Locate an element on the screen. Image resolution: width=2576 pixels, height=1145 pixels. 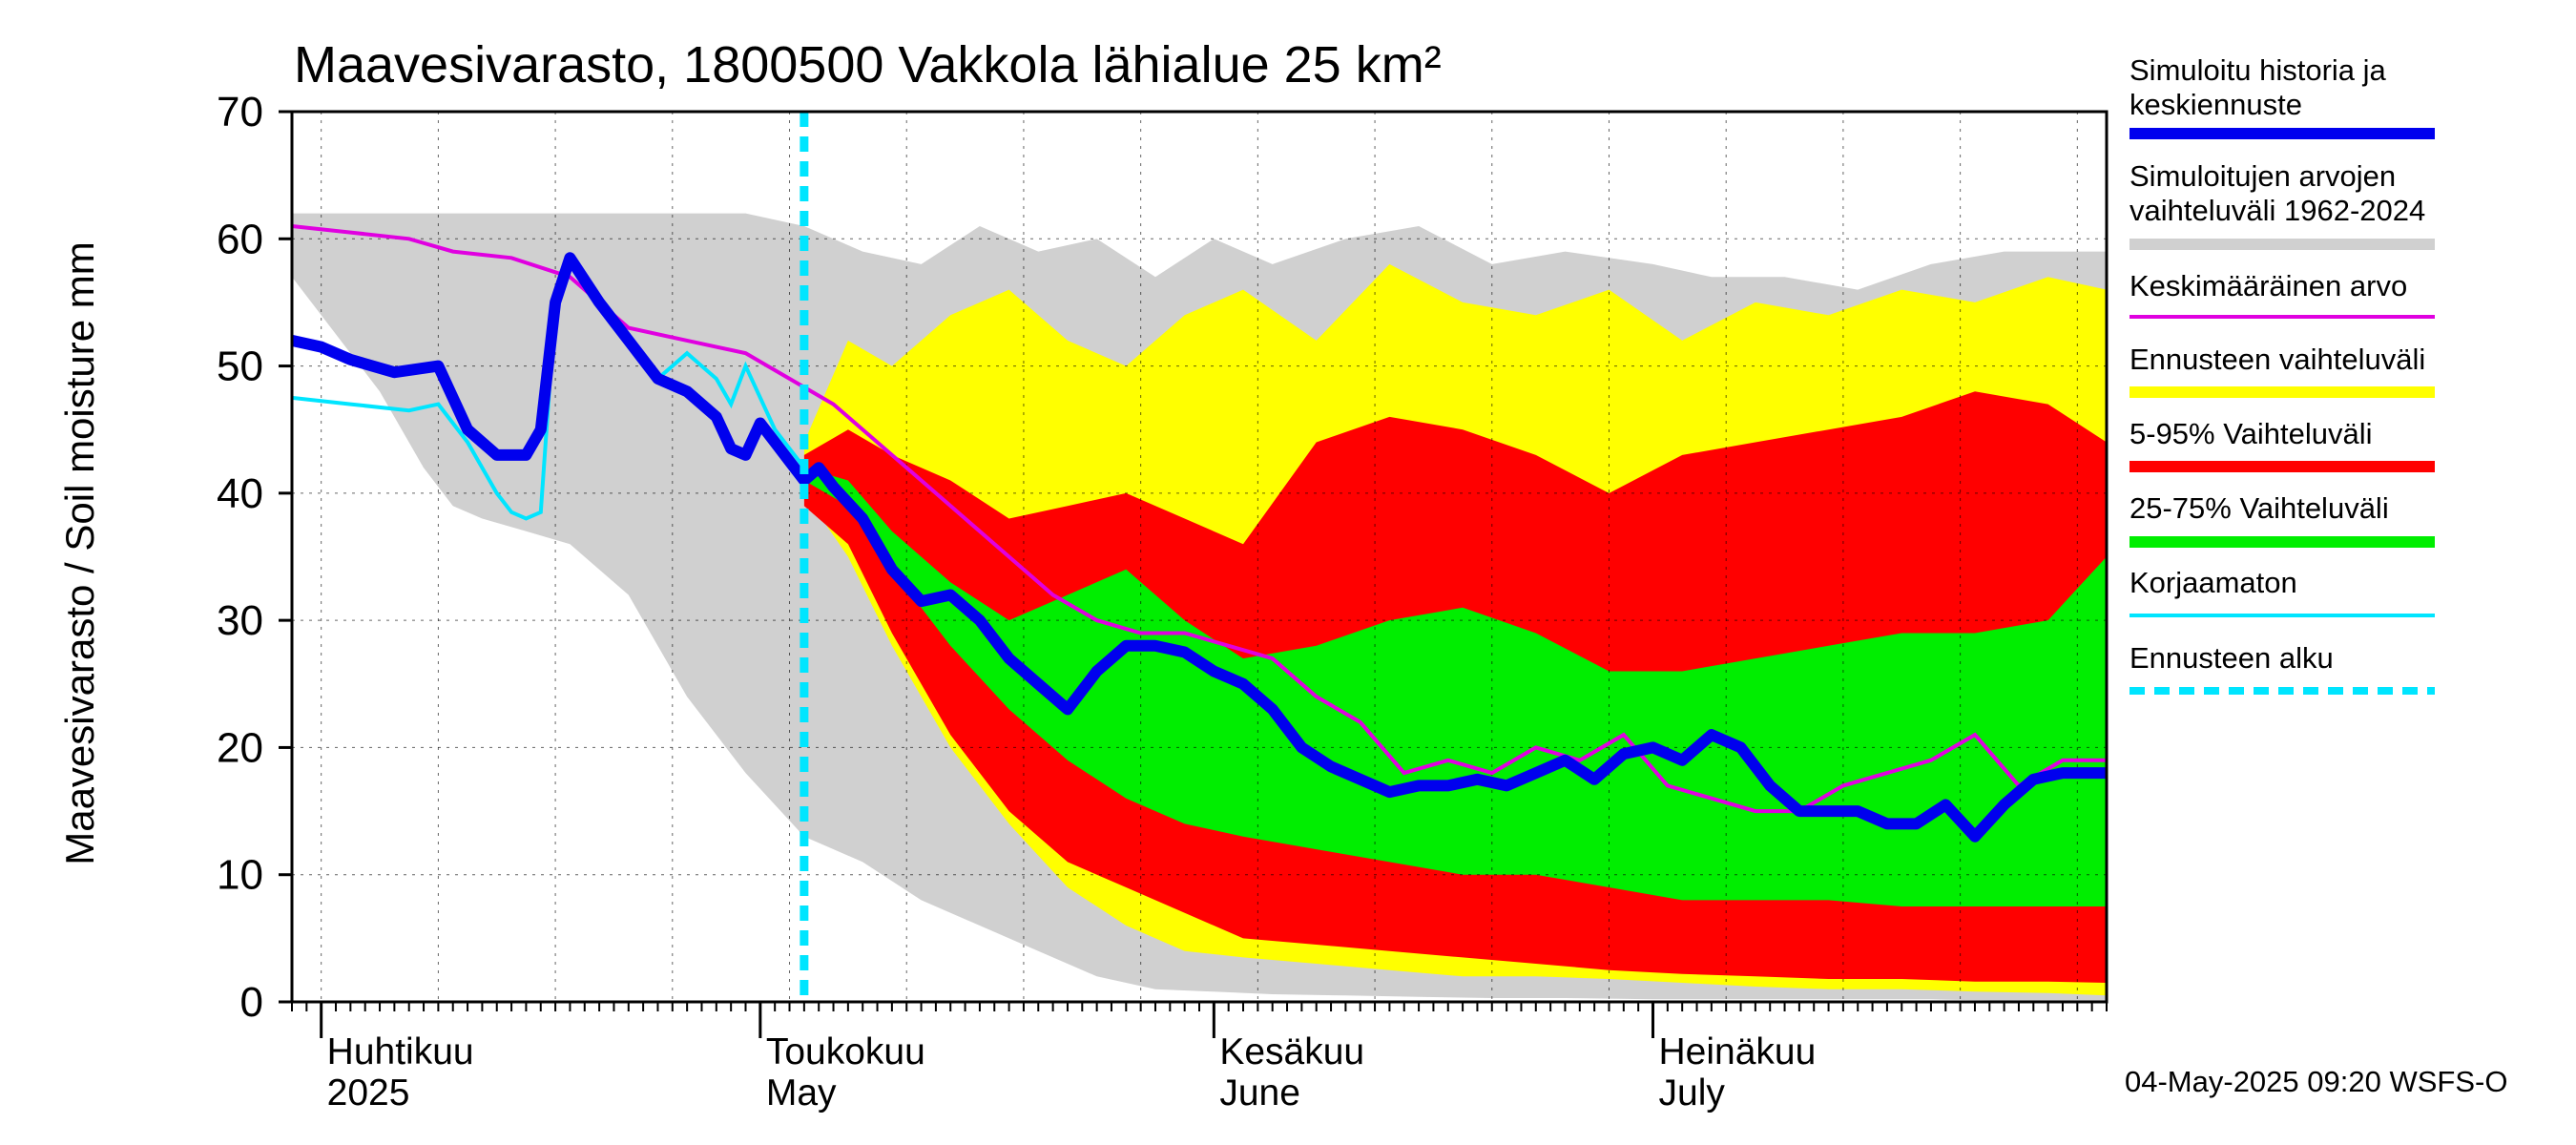
y-tick-label: 40 is located at coordinates (240, 493).